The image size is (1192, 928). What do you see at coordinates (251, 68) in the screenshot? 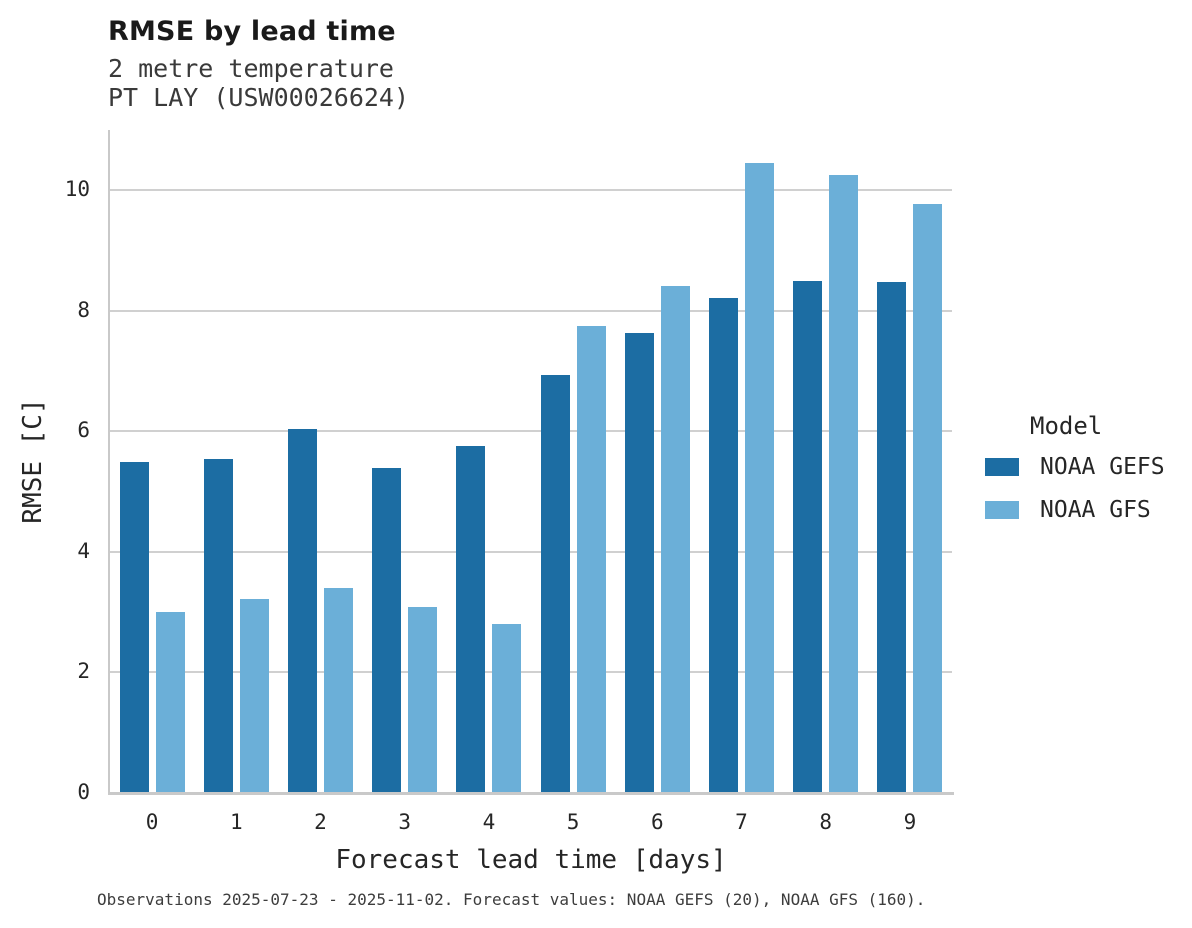
I see `chart-subtitle-variable: 2 metre temperature` at bounding box center [251, 68].